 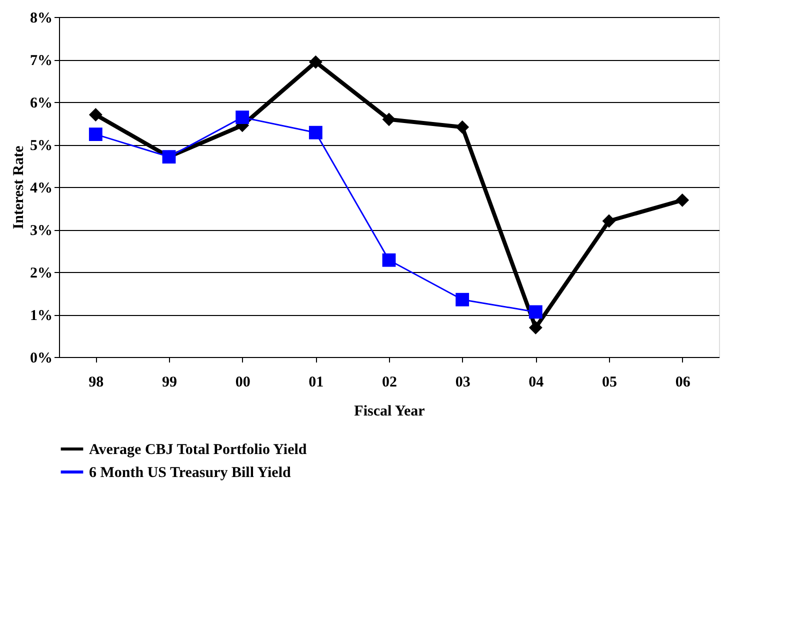 I want to click on x-tick-label: 01, so click(x=316, y=382).